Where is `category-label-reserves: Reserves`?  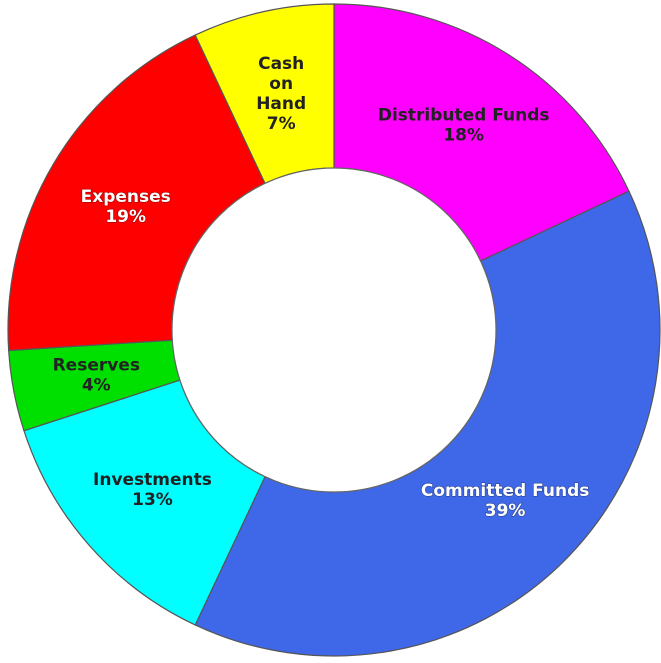
category-label-reserves: Reserves is located at coordinates (96, 365).